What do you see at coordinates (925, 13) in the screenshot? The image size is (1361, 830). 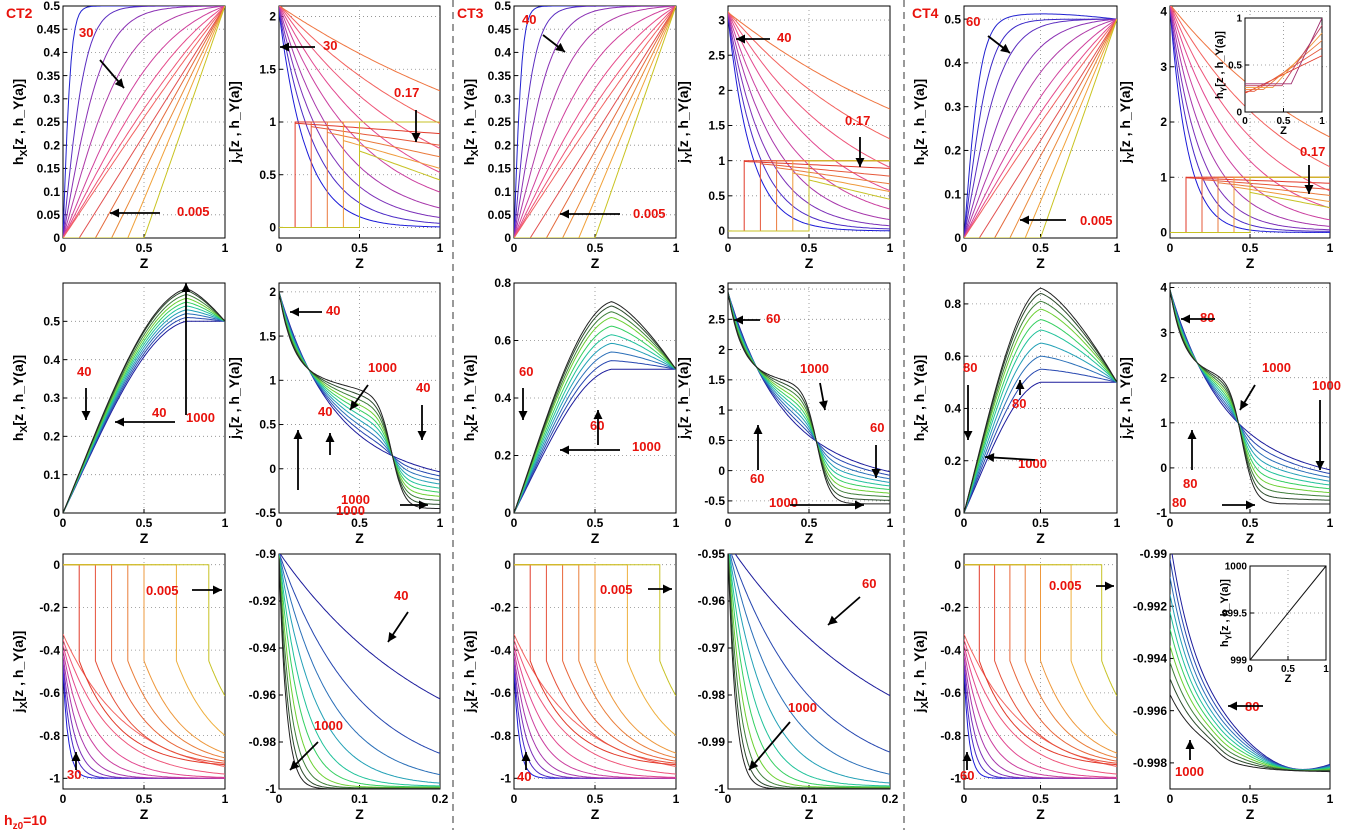 I see `group-label-ct4: CT4` at bounding box center [925, 13].